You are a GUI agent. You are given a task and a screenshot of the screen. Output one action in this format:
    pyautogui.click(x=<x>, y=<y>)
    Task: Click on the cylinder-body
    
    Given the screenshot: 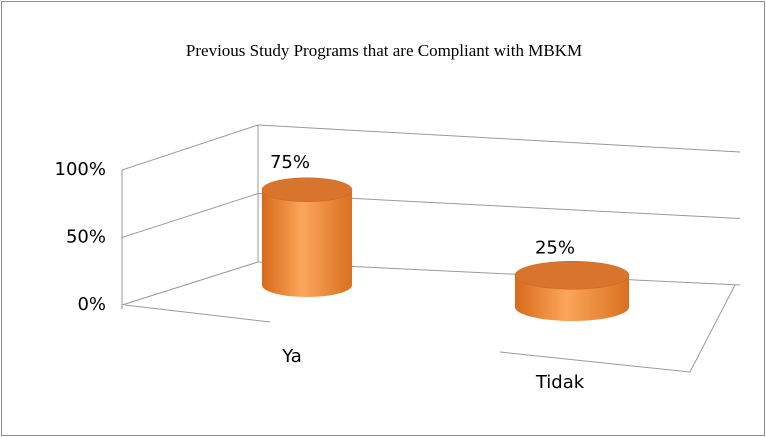 What is the action you would take?
    pyautogui.click(x=307, y=243)
    